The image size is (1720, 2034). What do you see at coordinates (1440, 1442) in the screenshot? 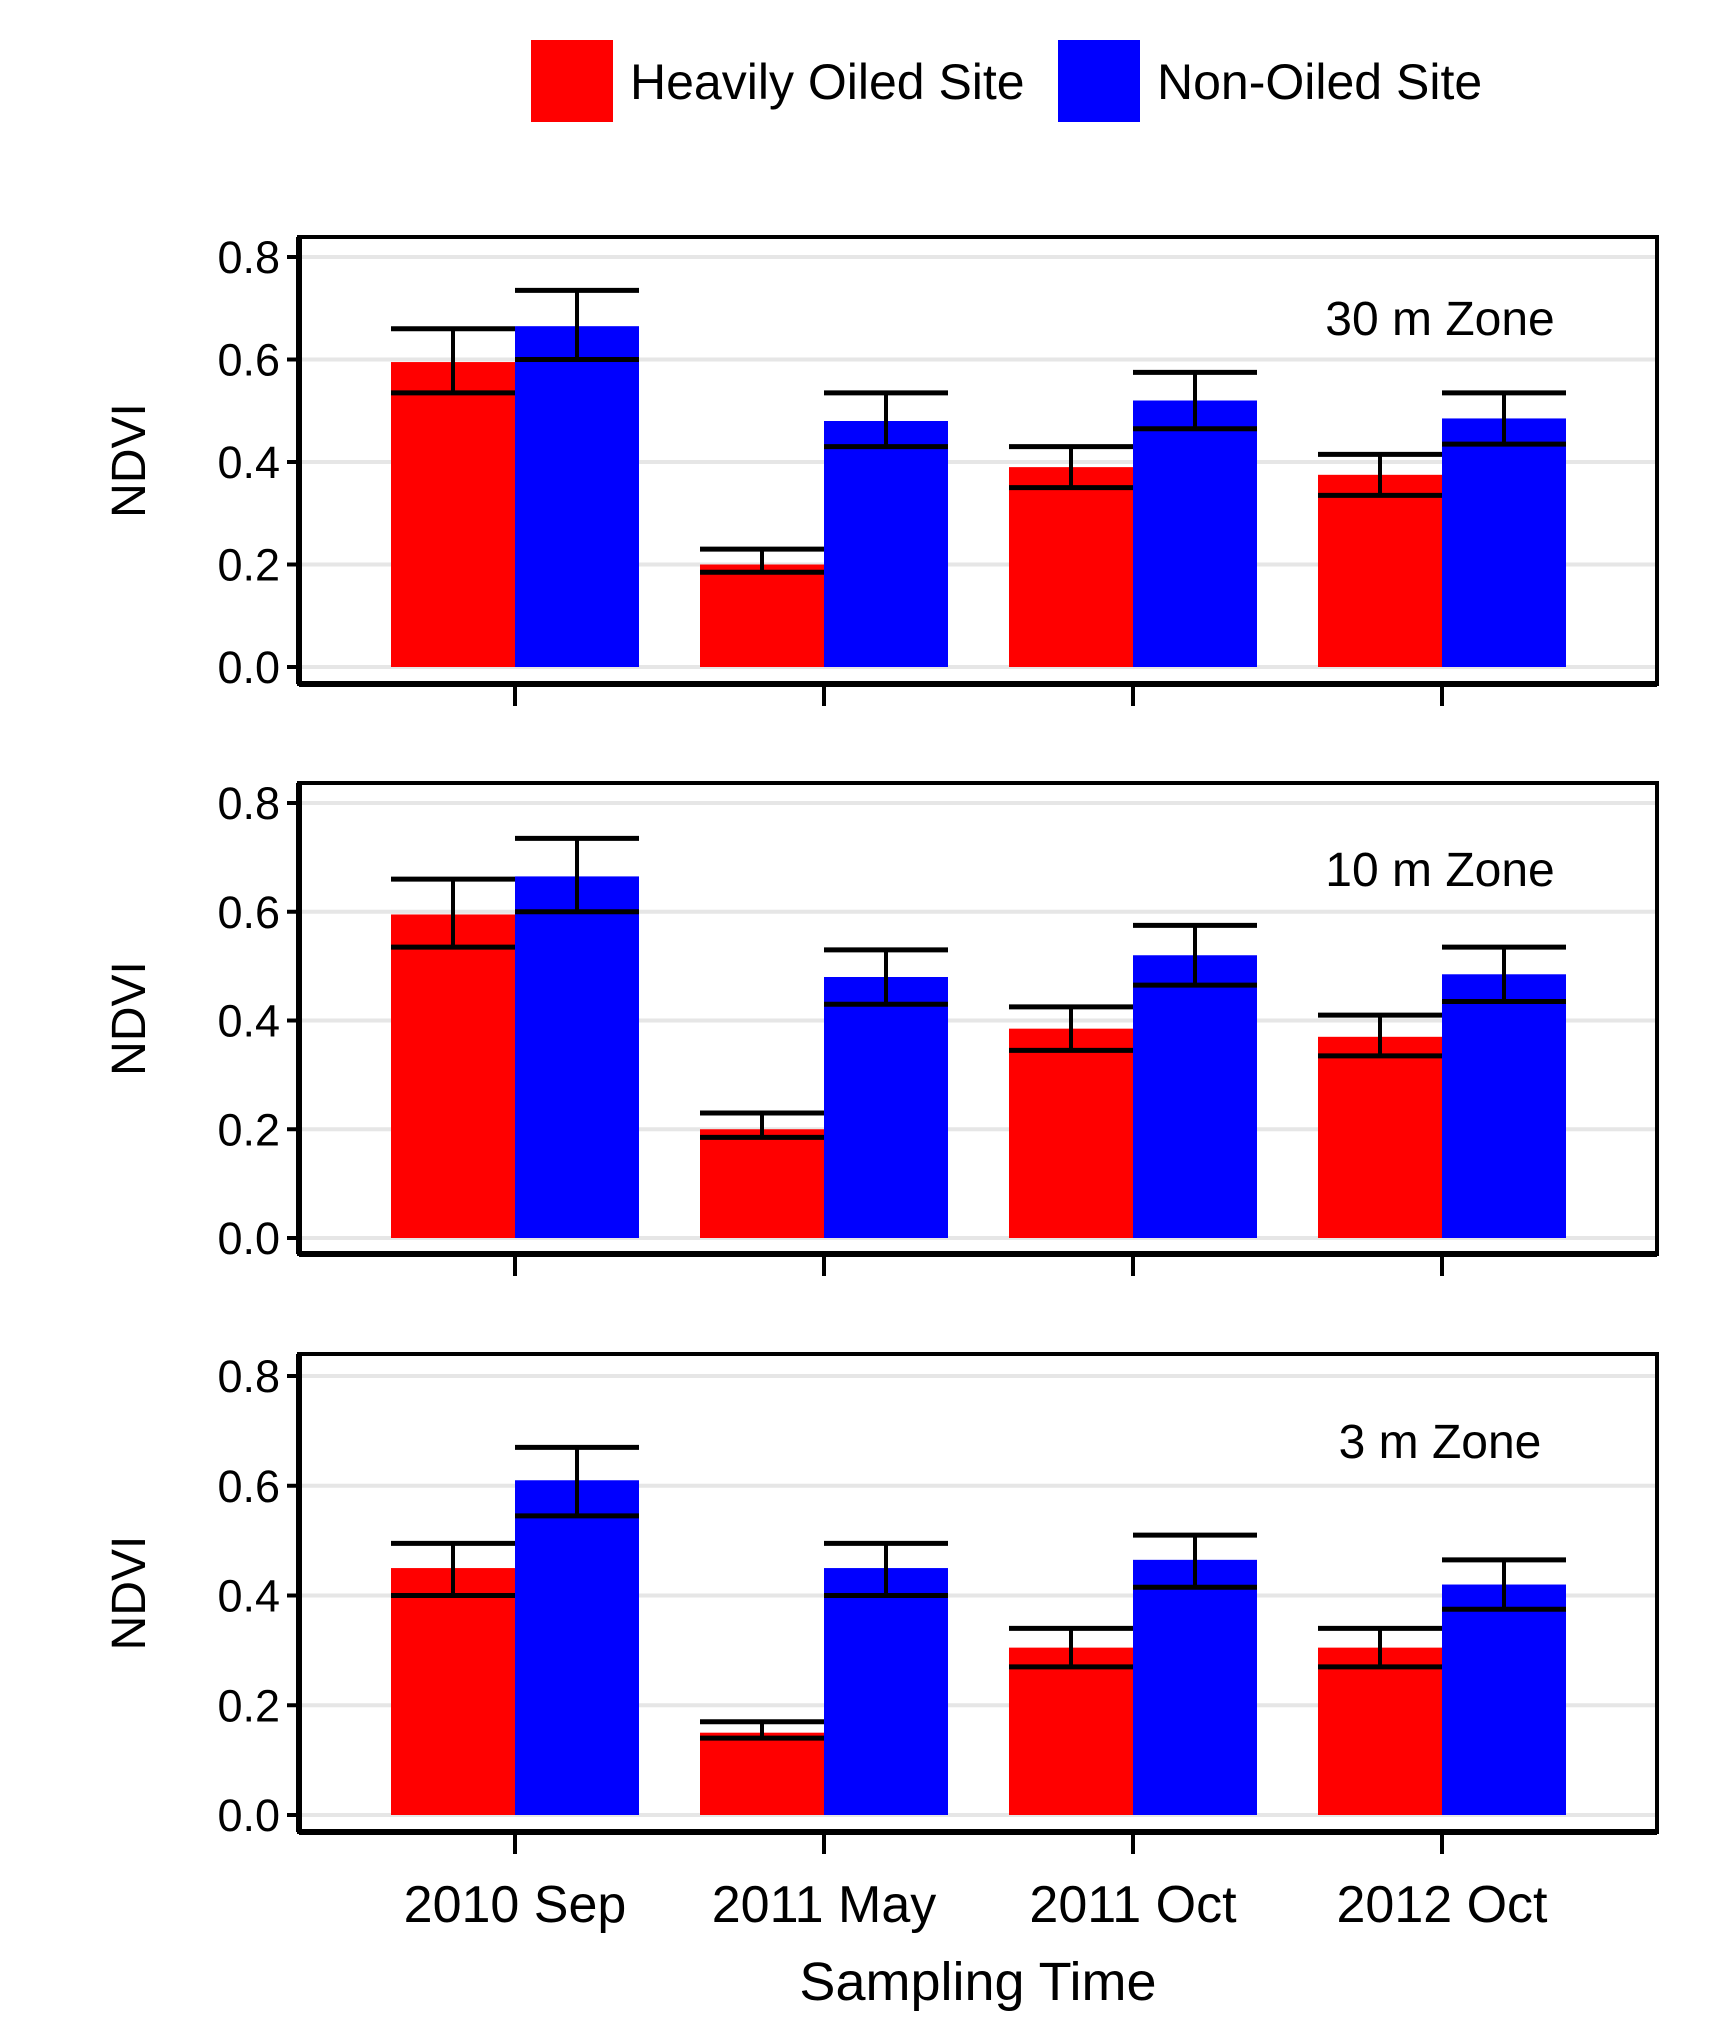
I see `zone-label: 3 m Zone` at bounding box center [1440, 1442].